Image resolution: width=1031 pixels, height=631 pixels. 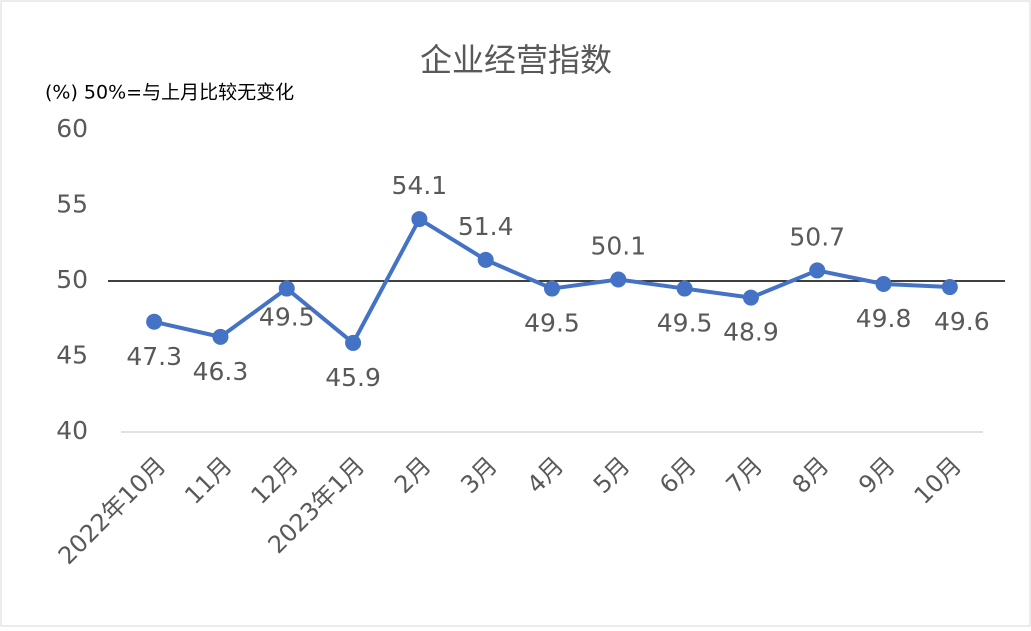 I want to click on chart-title: 企业经营指数, so click(x=516, y=60).